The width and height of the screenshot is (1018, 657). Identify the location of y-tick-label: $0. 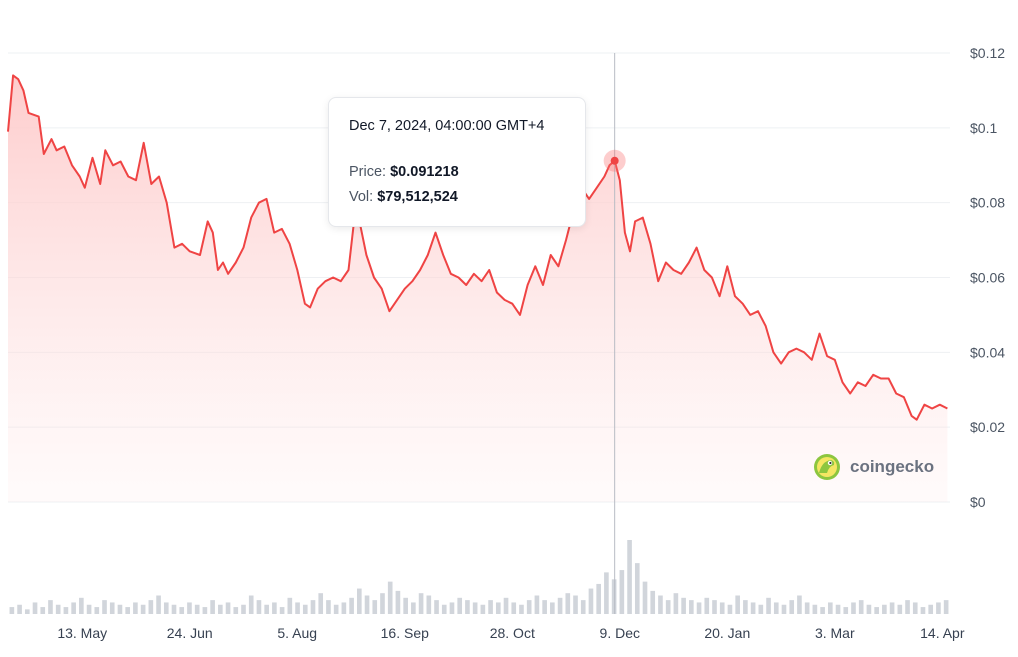
(978, 502).